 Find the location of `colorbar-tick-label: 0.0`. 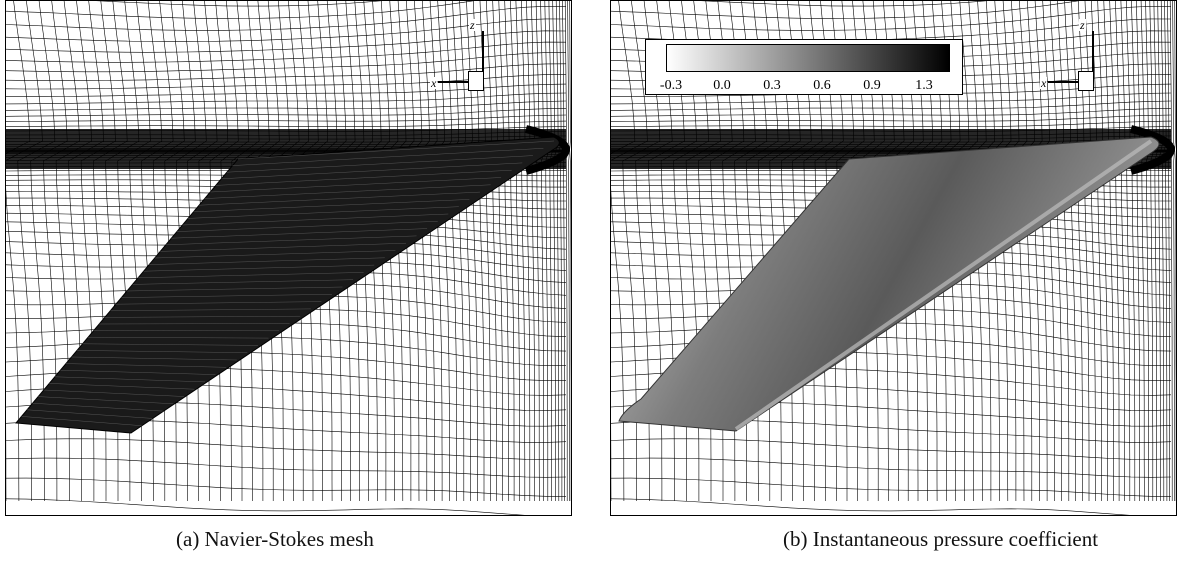

colorbar-tick-label: 0.0 is located at coordinates (722, 85).